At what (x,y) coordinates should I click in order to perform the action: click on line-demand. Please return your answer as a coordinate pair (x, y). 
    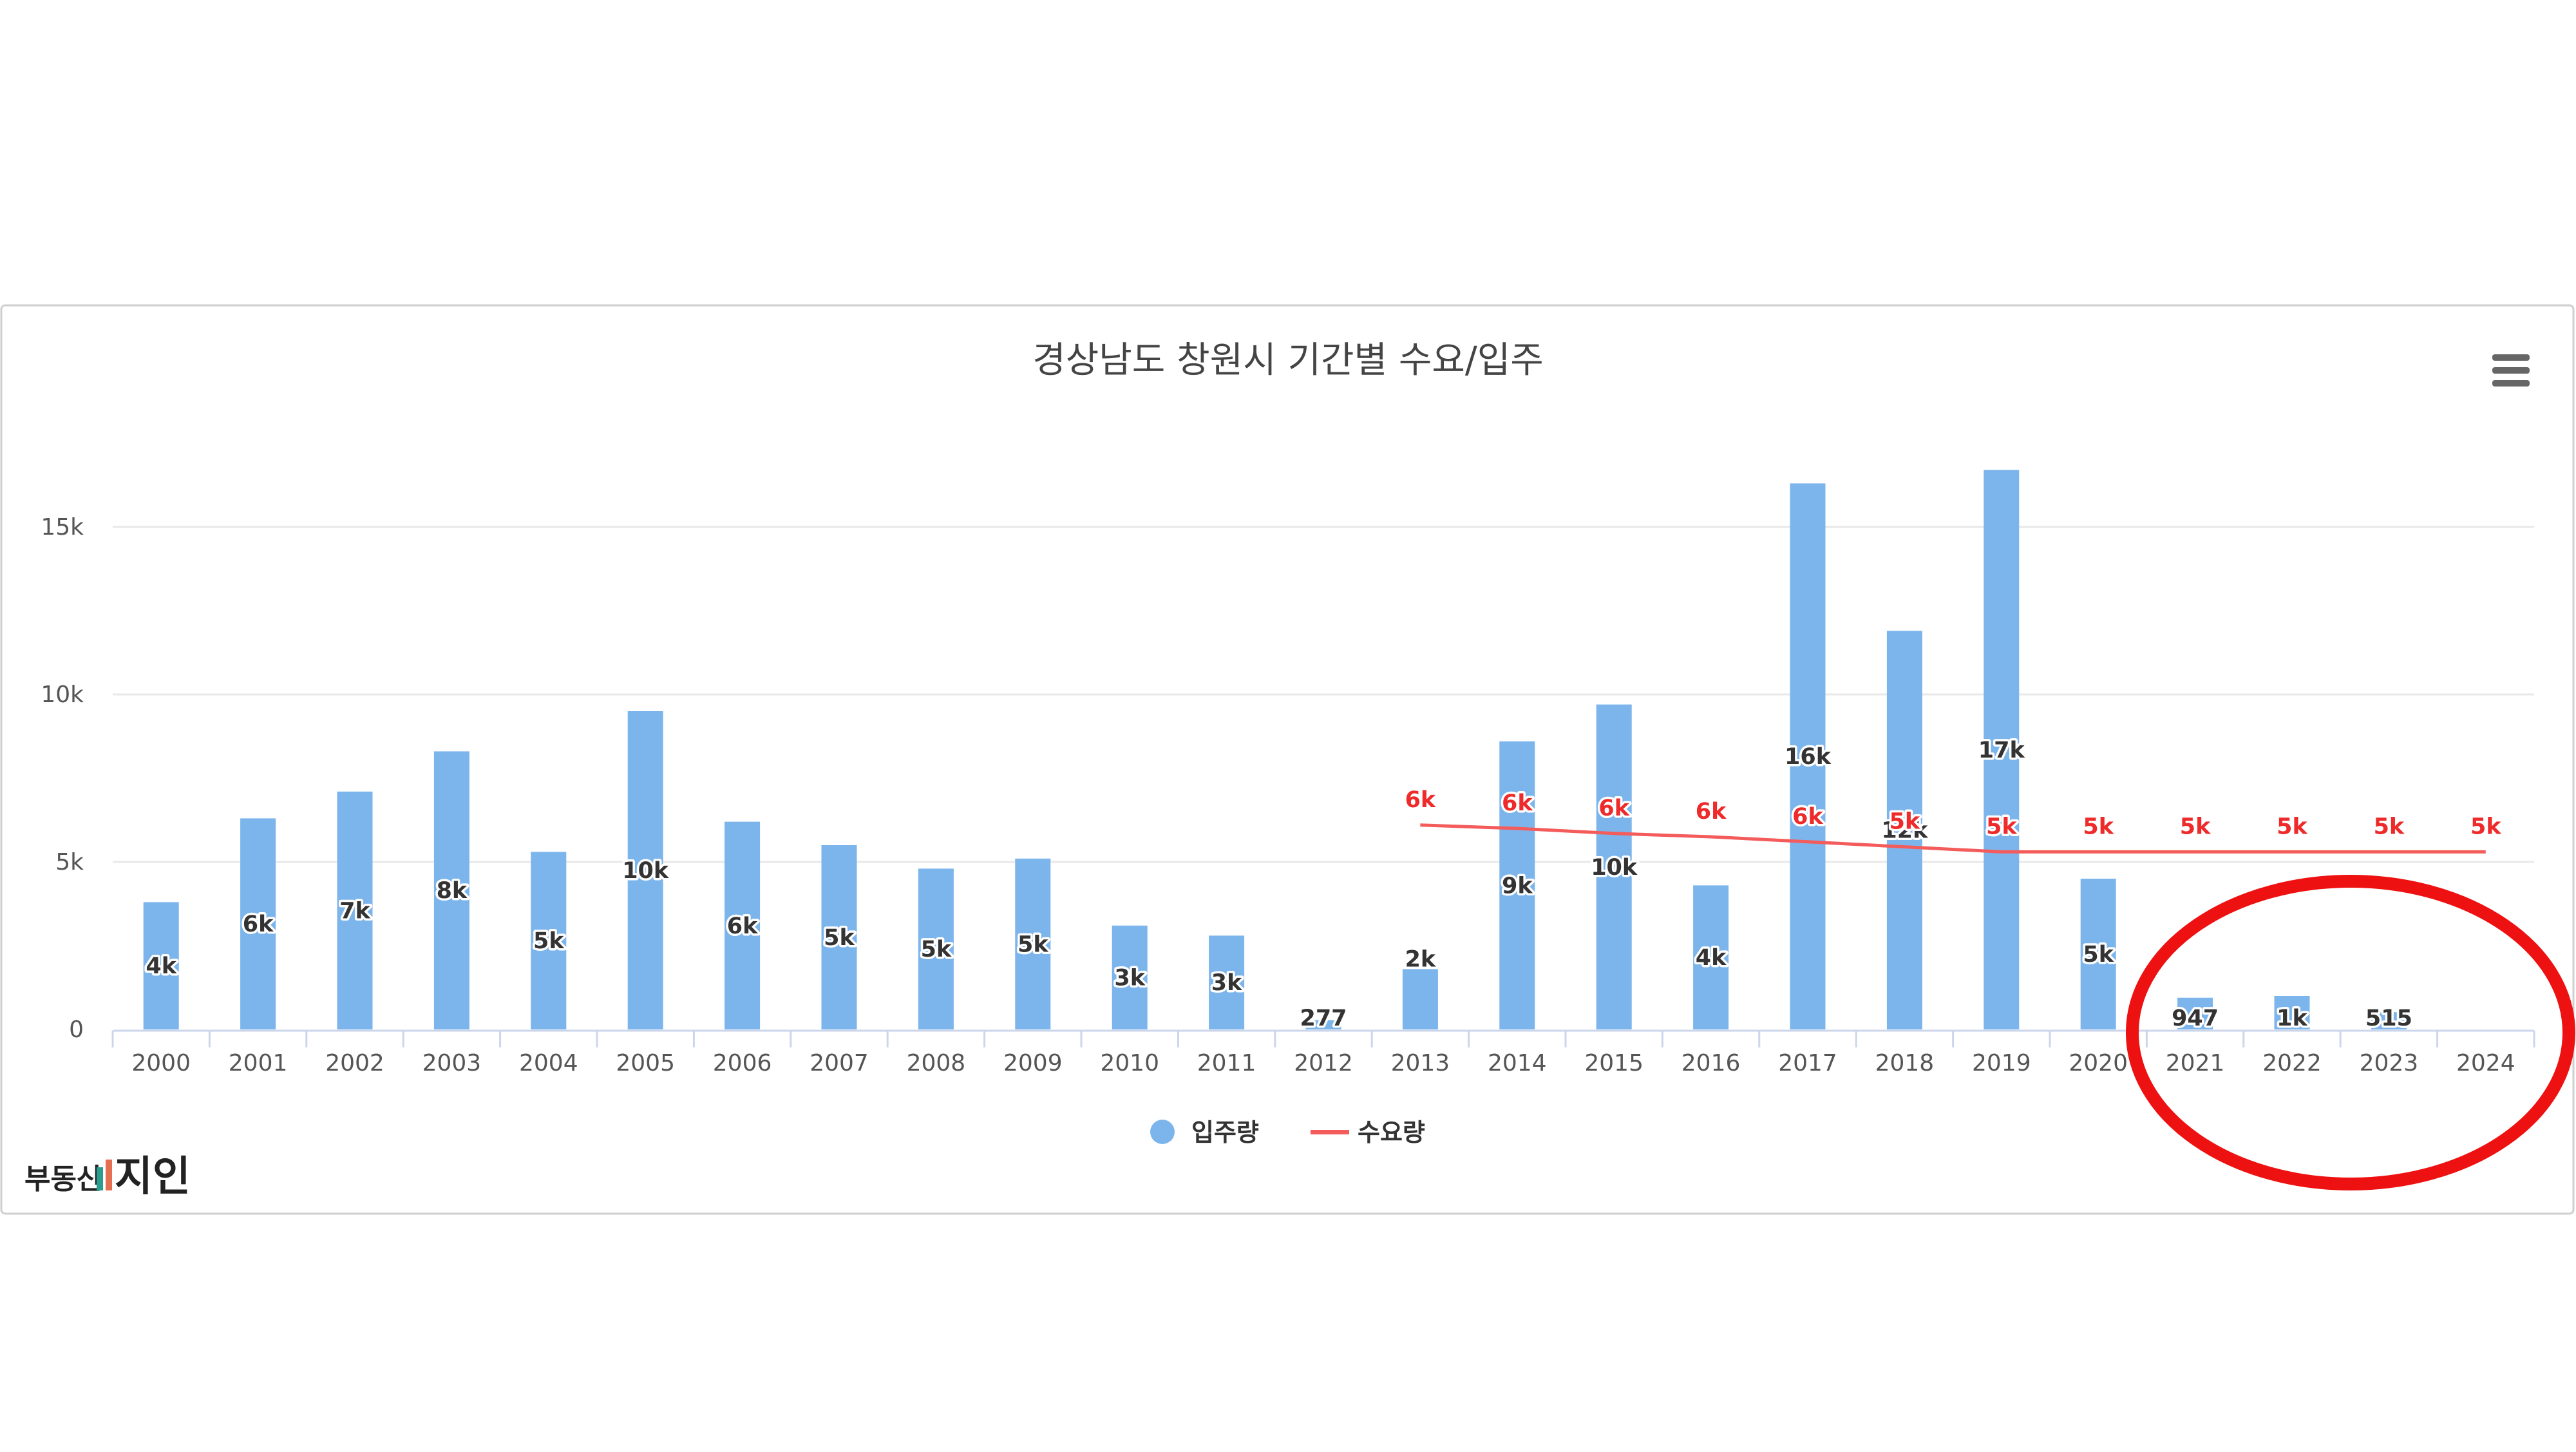
    Looking at the image, I should click on (1953, 838).